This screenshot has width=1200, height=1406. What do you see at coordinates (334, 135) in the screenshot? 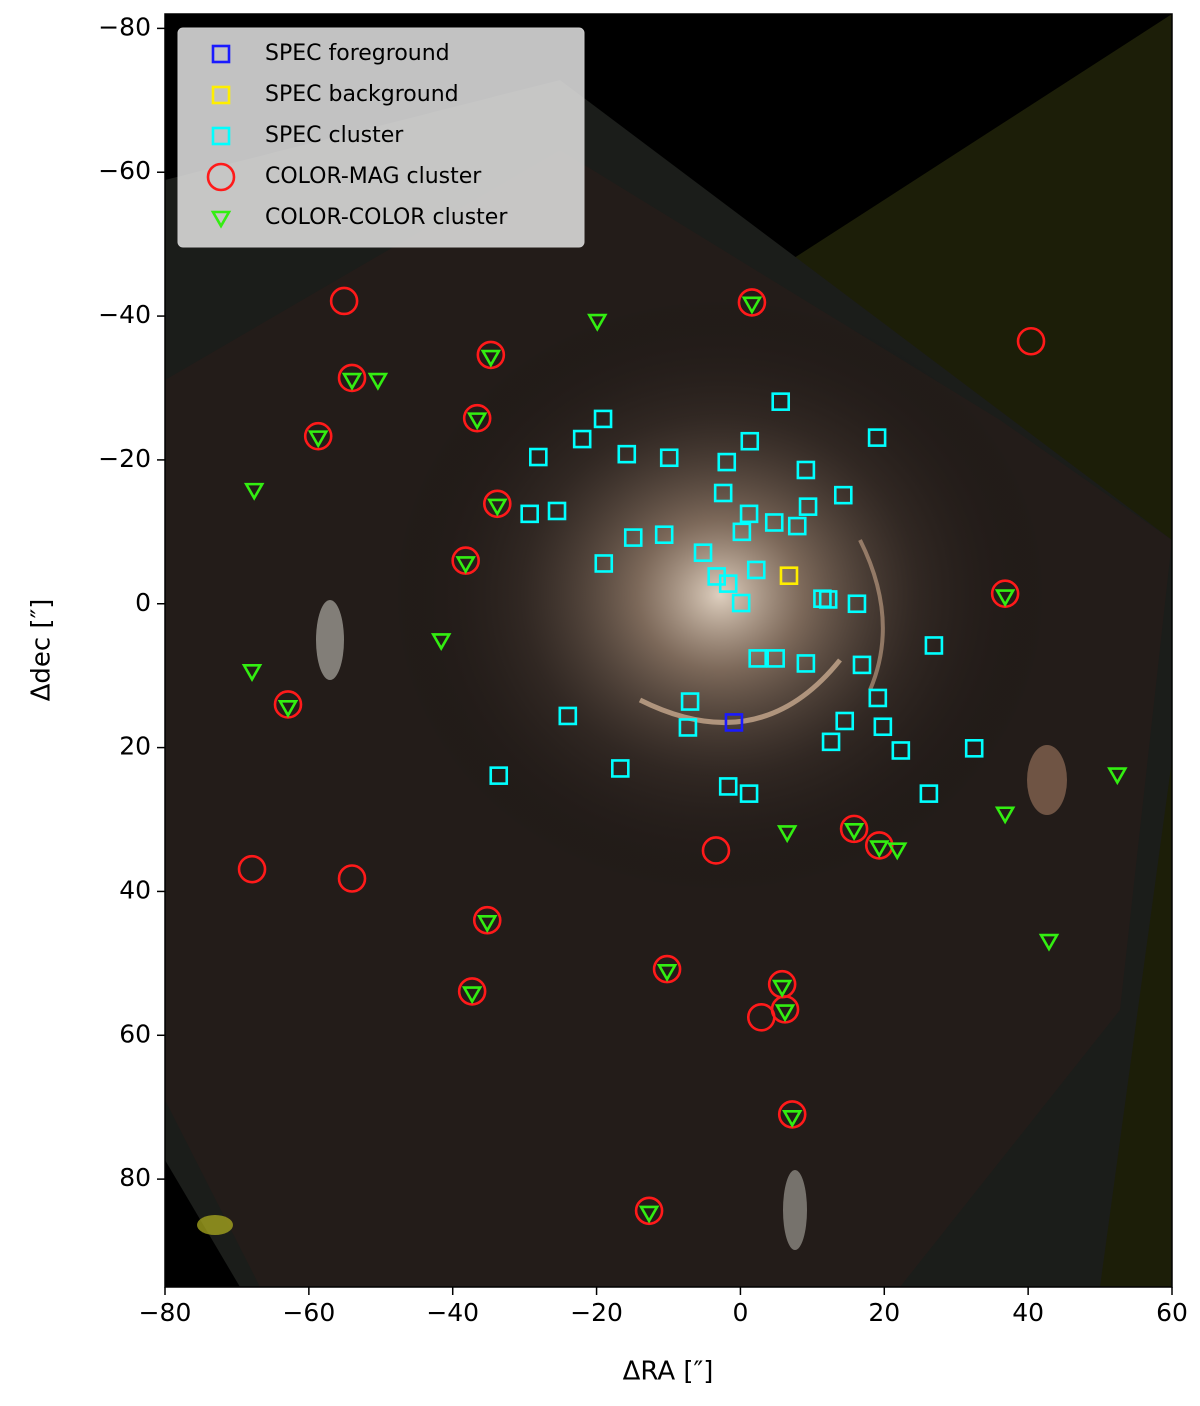
I see `legend-label: SPEC cluster` at bounding box center [334, 135].